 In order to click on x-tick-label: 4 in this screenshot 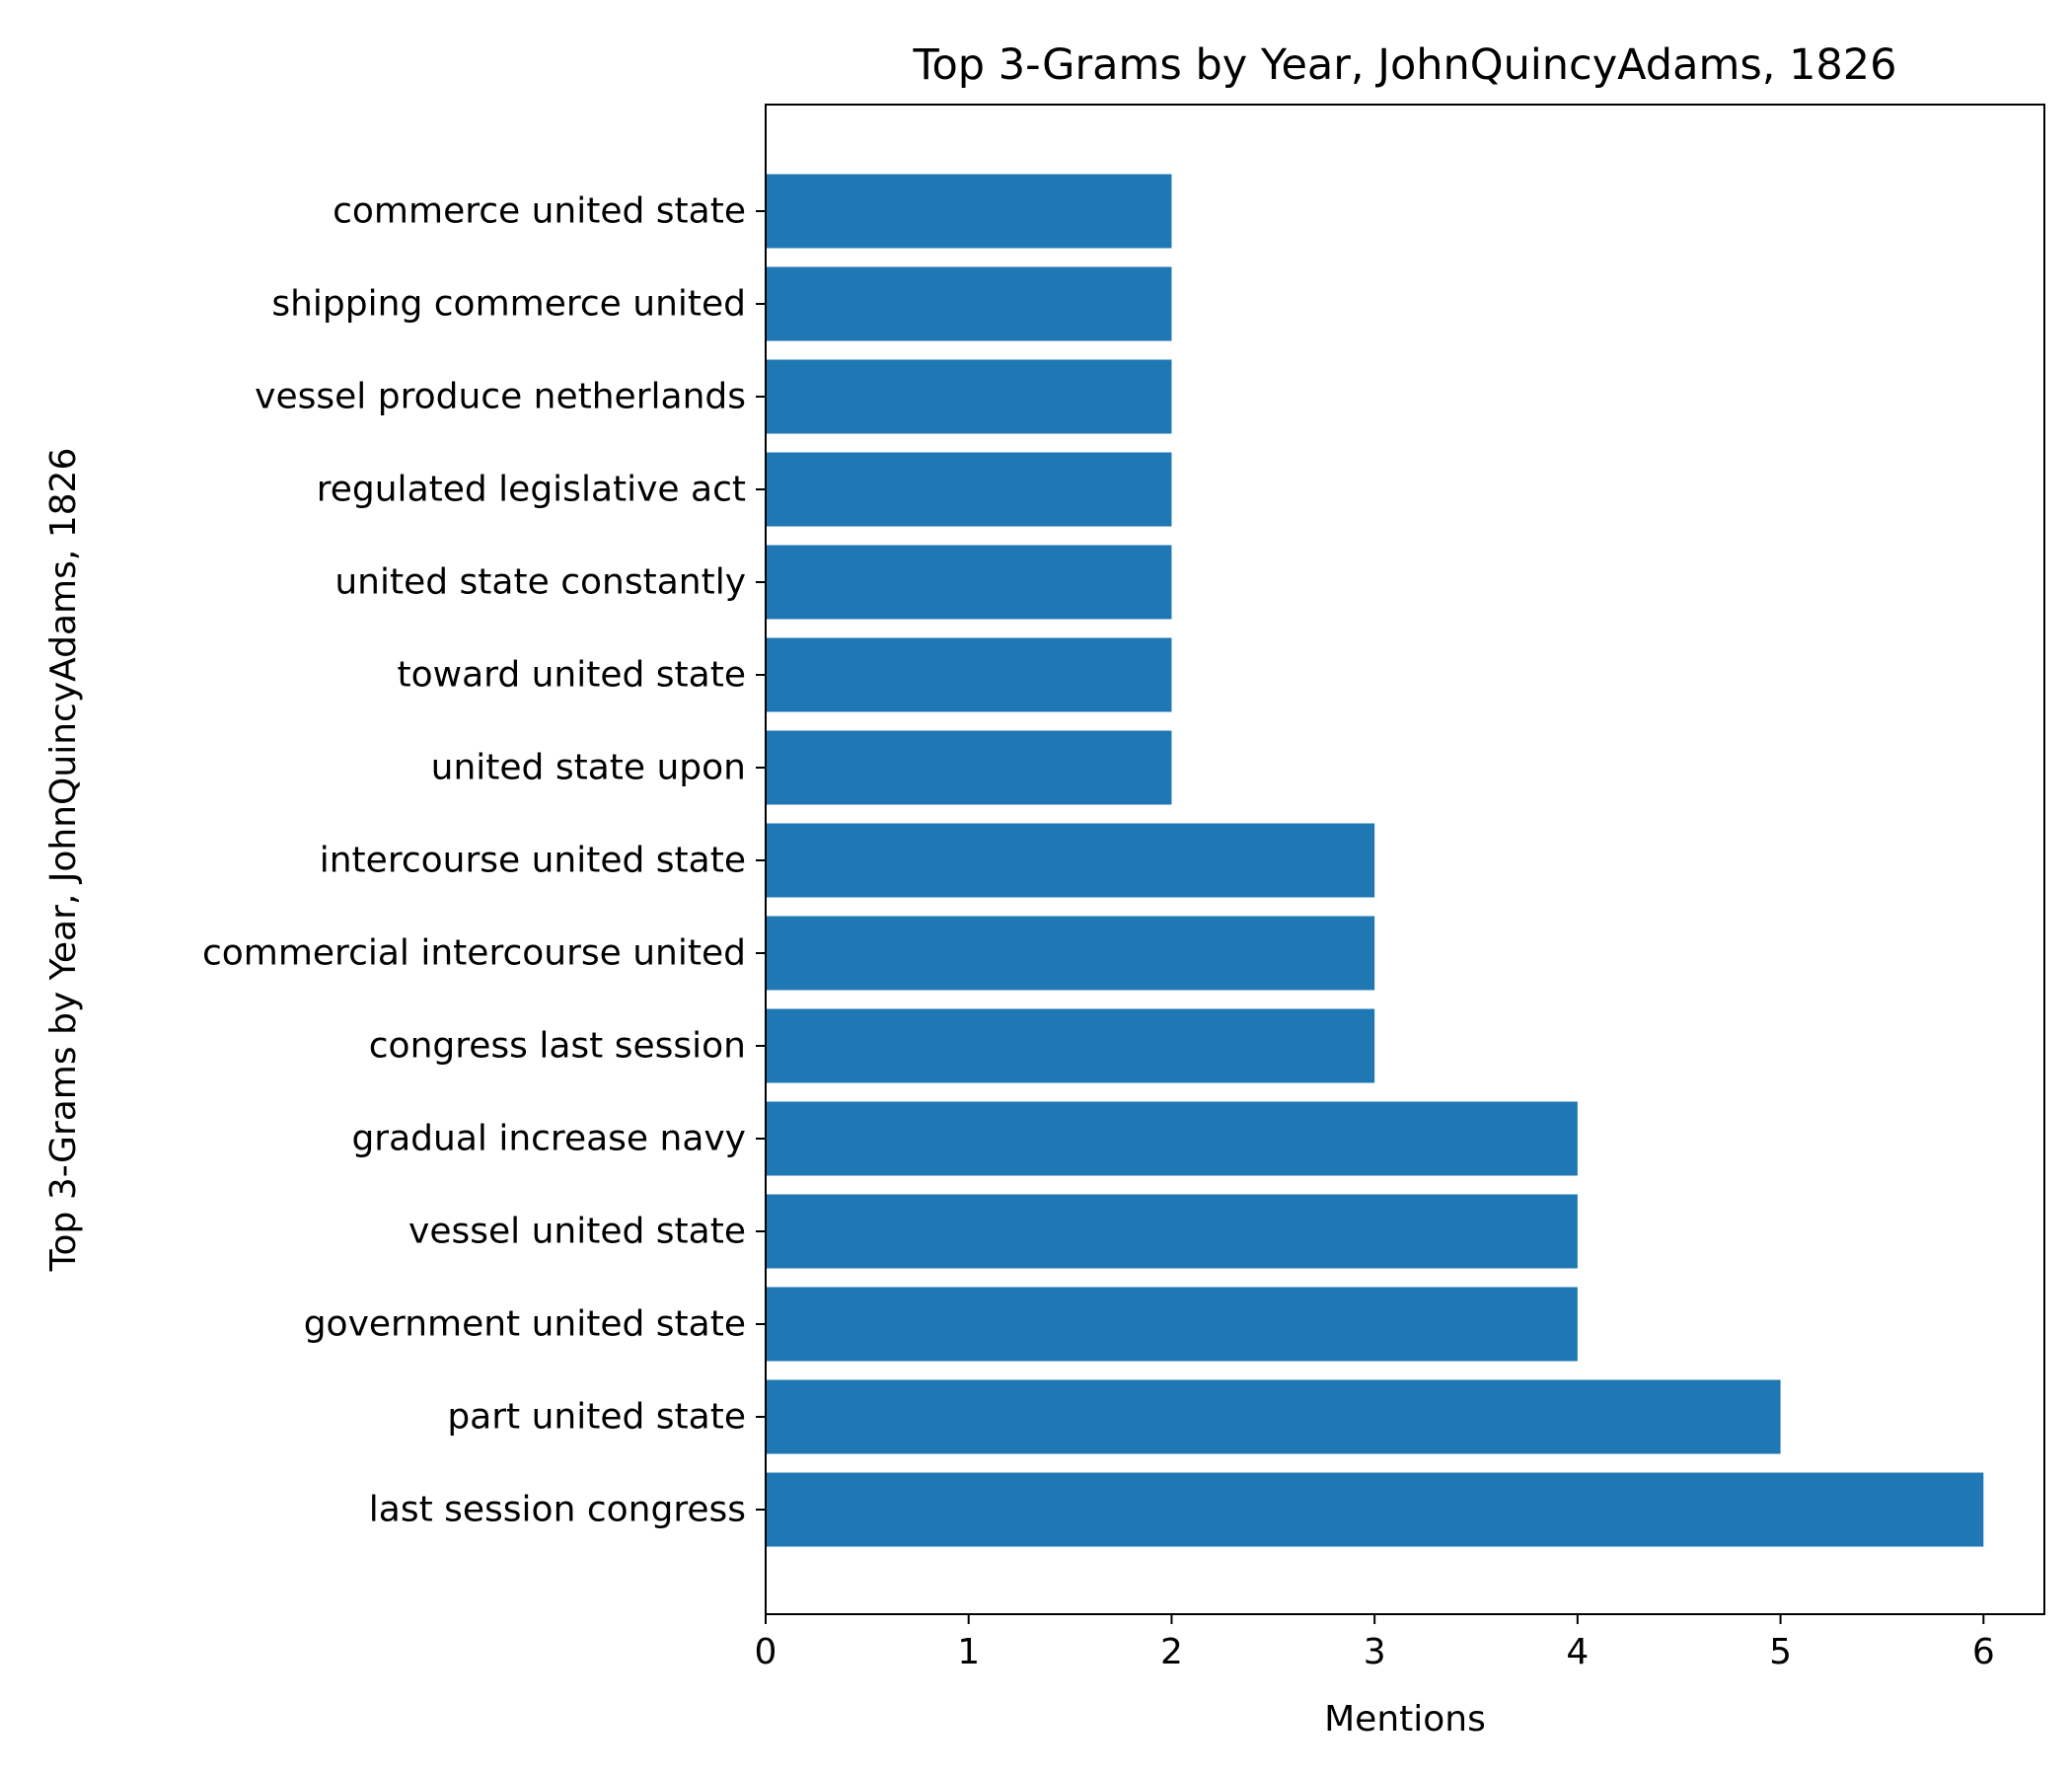, I will do `click(1578, 1652)`.